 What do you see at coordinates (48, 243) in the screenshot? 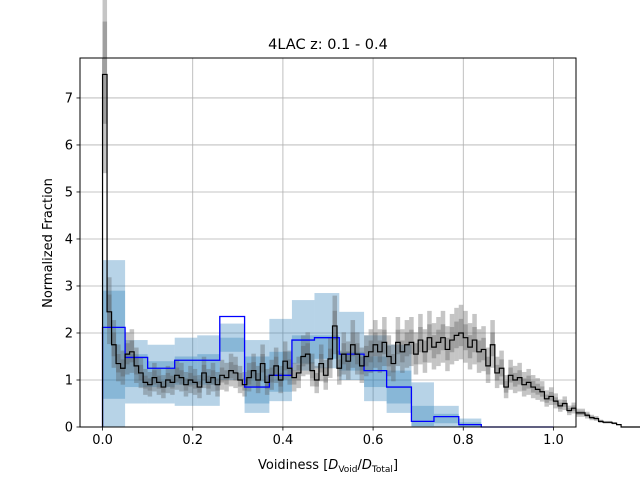
I see `y-axis-label: Normalized Fraction` at bounding box center [48, 243].